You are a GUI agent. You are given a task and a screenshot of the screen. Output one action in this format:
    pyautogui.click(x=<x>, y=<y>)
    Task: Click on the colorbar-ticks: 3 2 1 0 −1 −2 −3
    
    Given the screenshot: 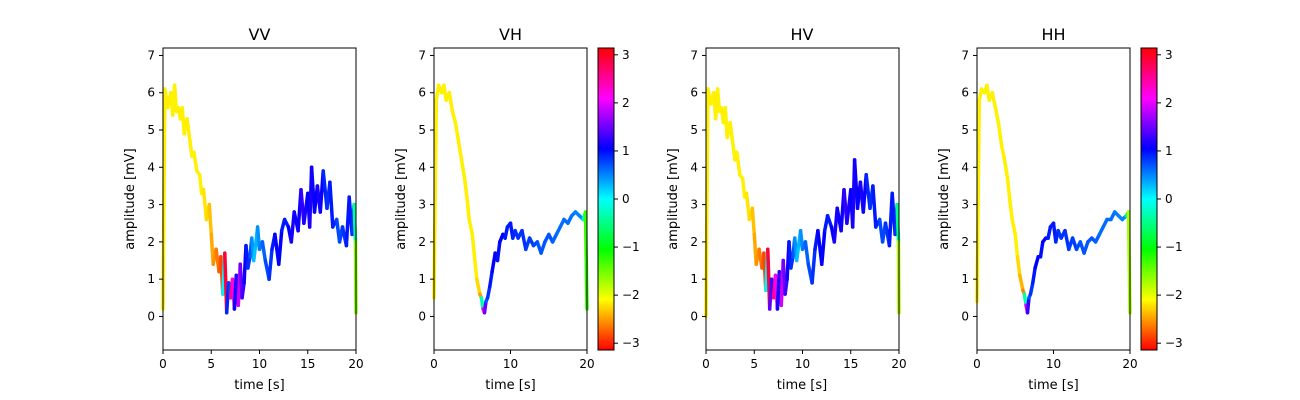 What is the action you would take?
    pyautogui.click(x=1170, y=199)
    